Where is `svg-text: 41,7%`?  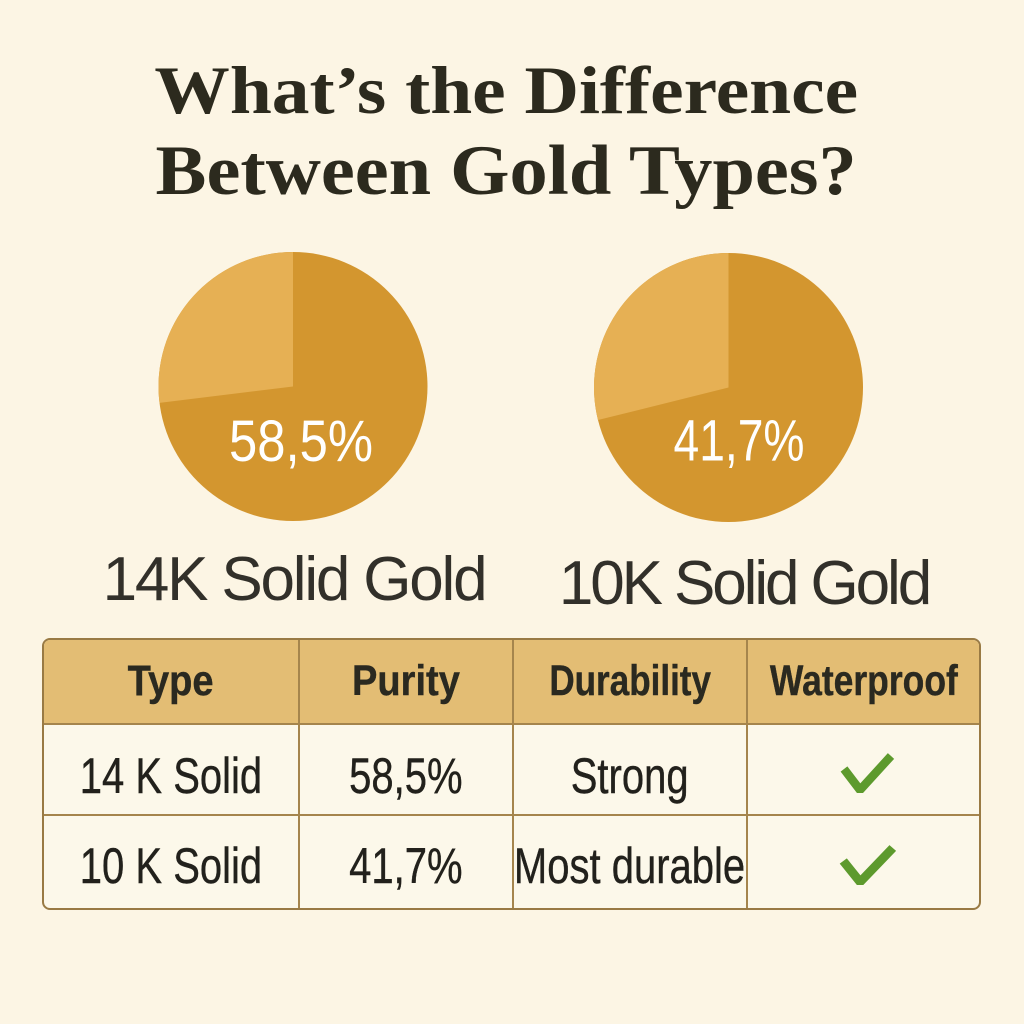 svg-text: 41,7% is located at coordinates (739, 441).